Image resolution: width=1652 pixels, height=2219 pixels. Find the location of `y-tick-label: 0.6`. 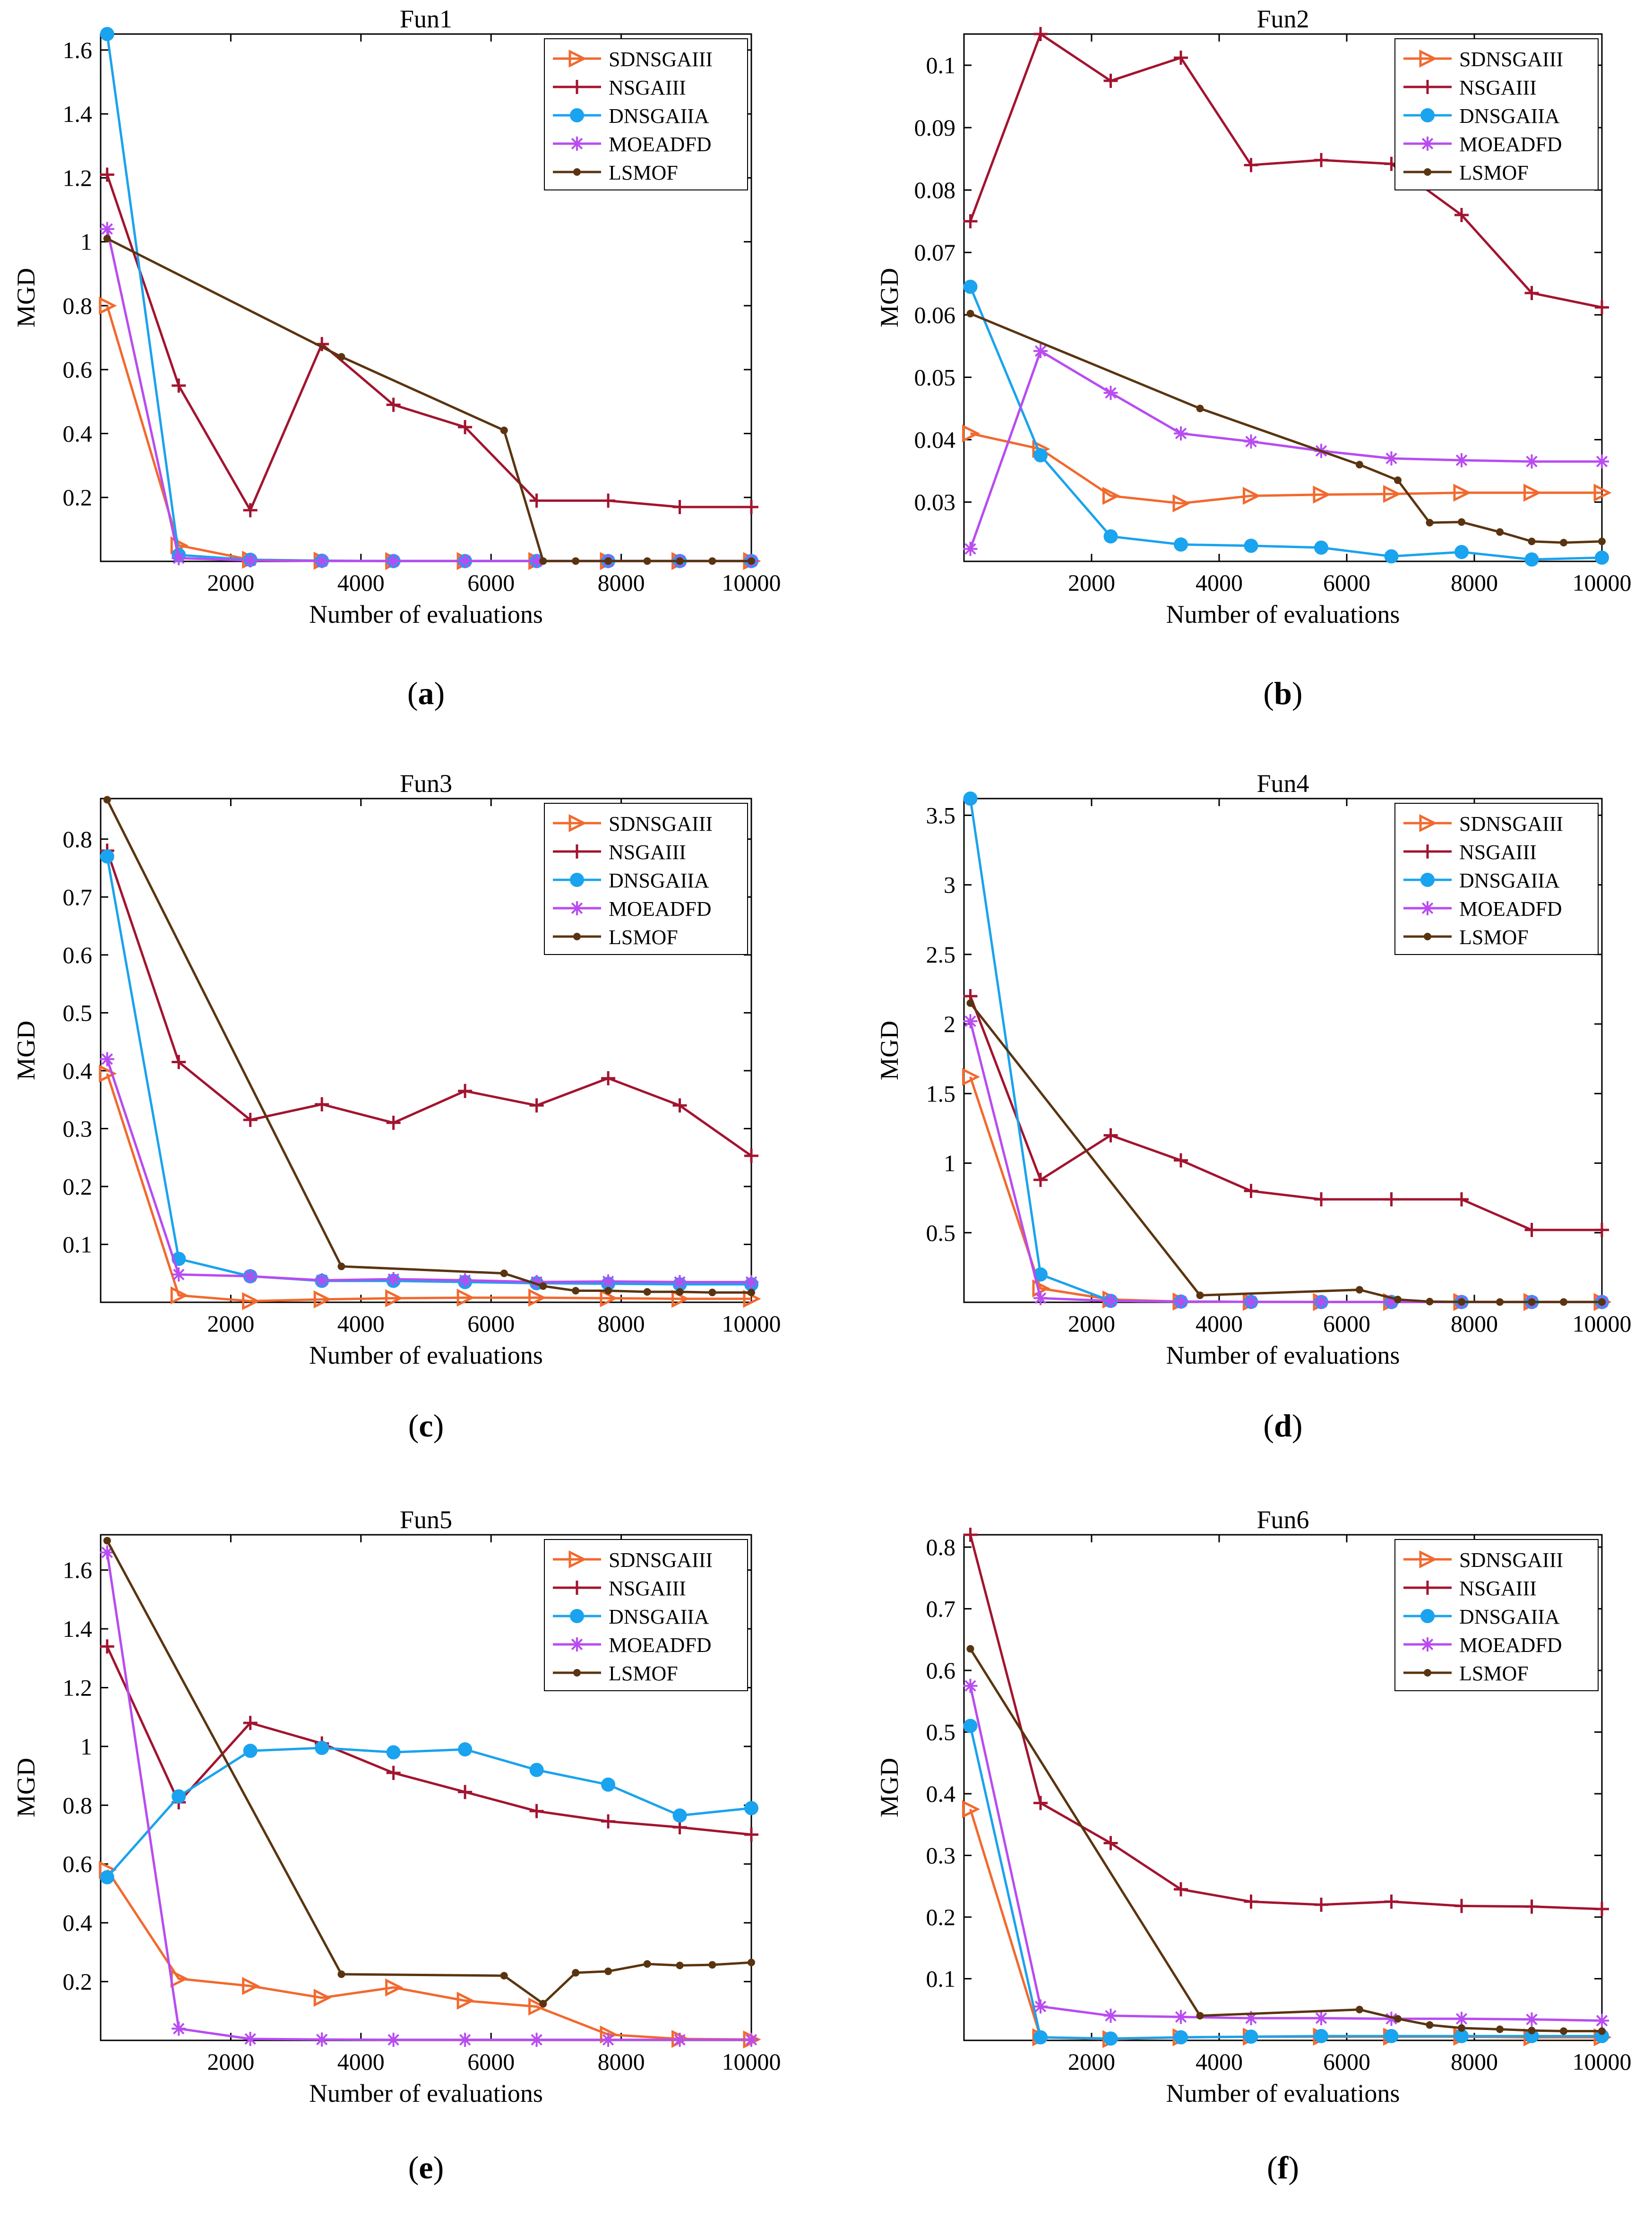

y-tick-label: 0.6 is located at coordinates (78, 1864).